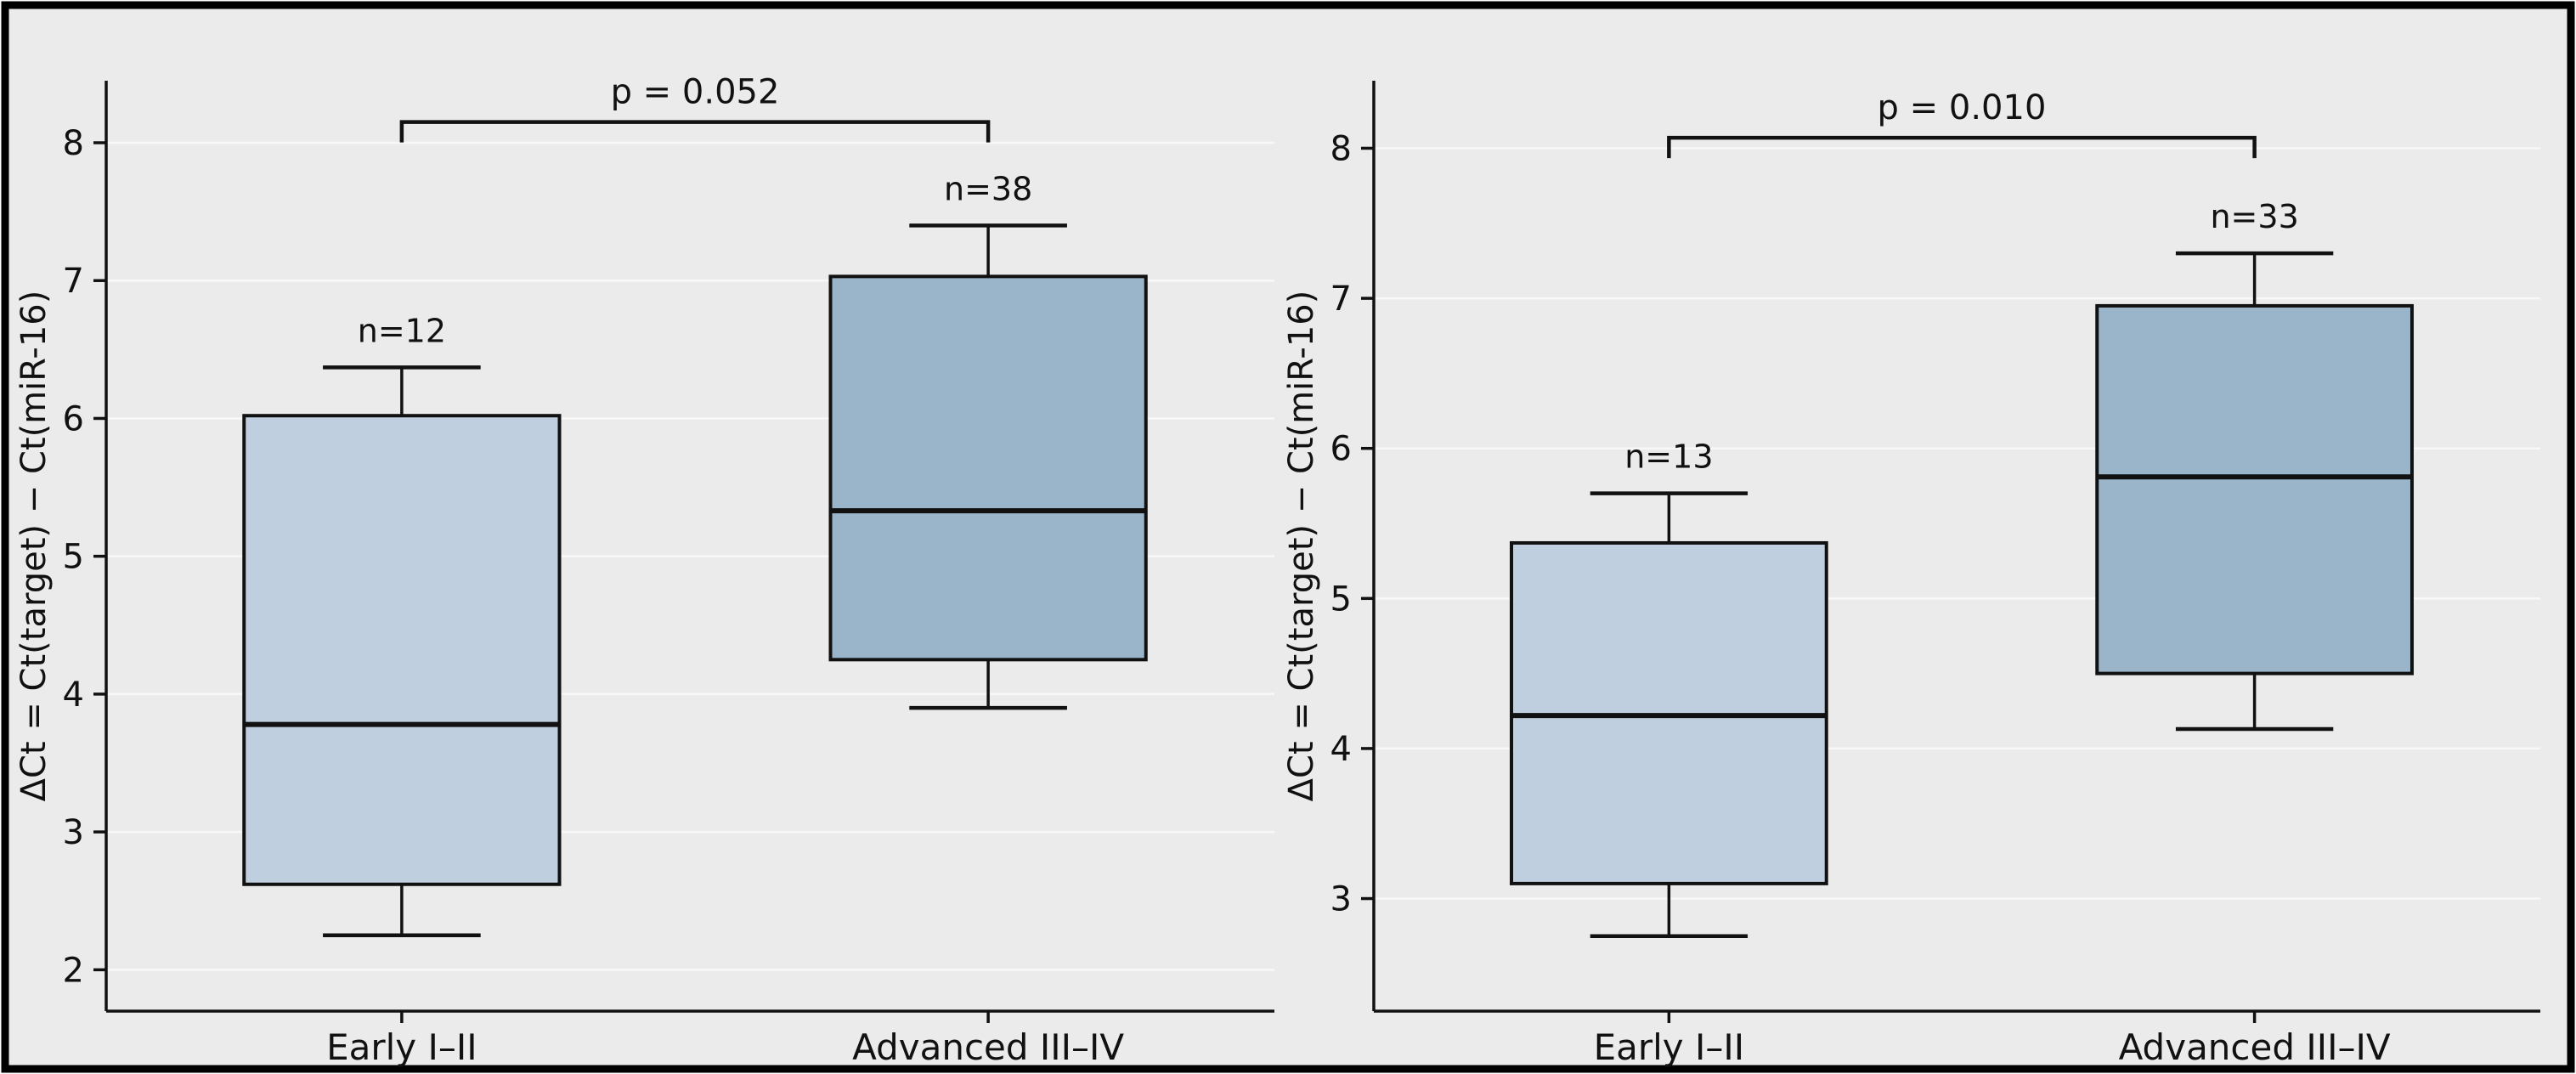  Describe the element at coordinates (1962, 108) in the screenshot. I see `p-value-label: p = 0.010` at that location.